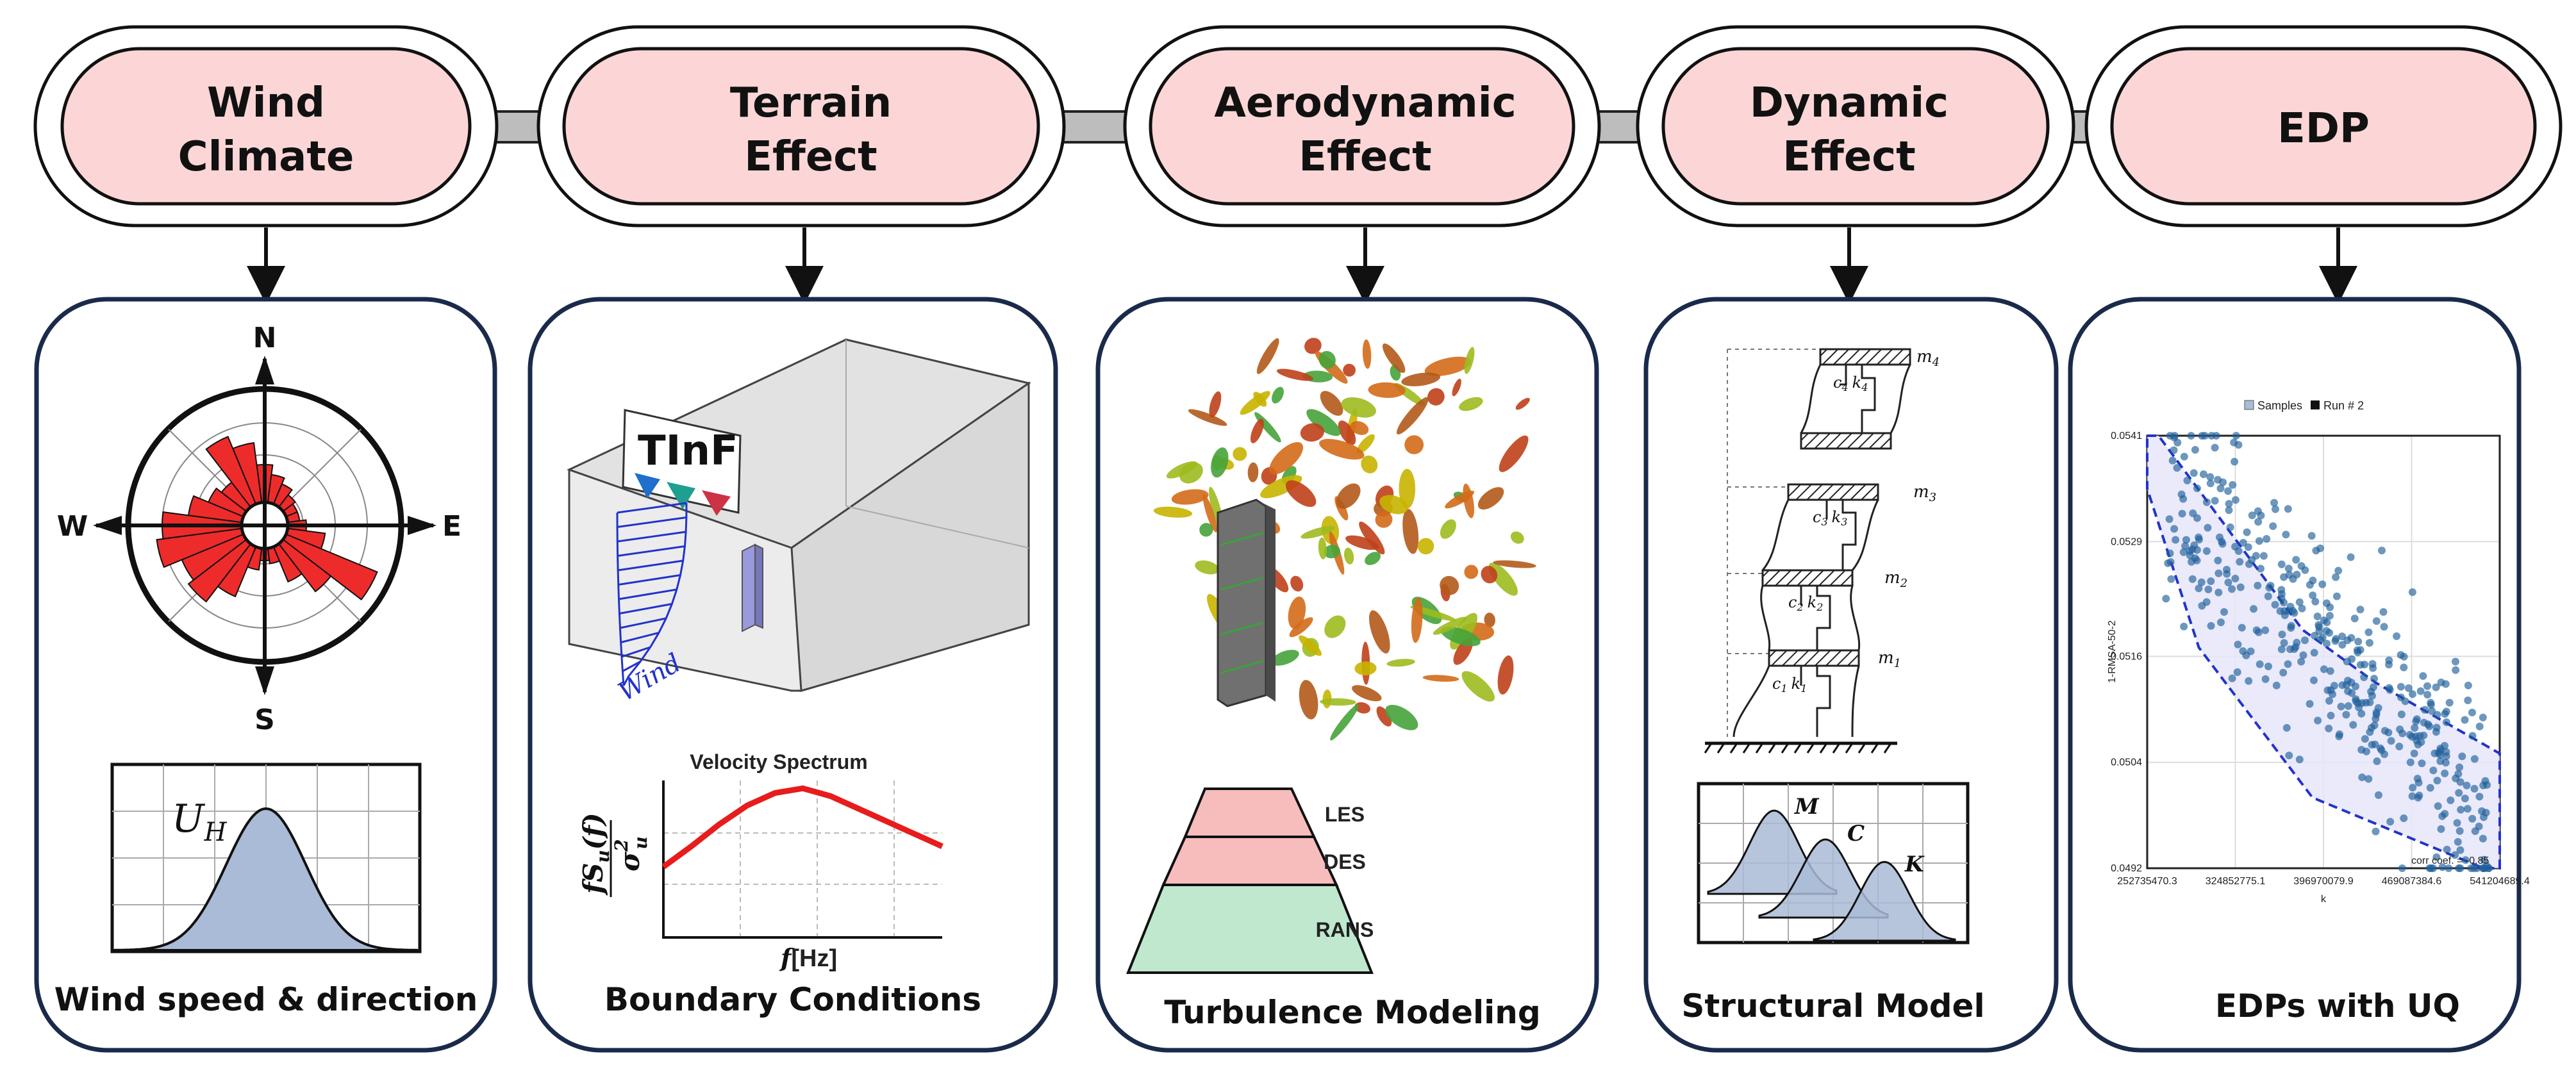  What do you see at coordinates (266, 126) in the screenshot?
I see `stage-wind-climate: Wind Climate` at bounding box center [266, 126].